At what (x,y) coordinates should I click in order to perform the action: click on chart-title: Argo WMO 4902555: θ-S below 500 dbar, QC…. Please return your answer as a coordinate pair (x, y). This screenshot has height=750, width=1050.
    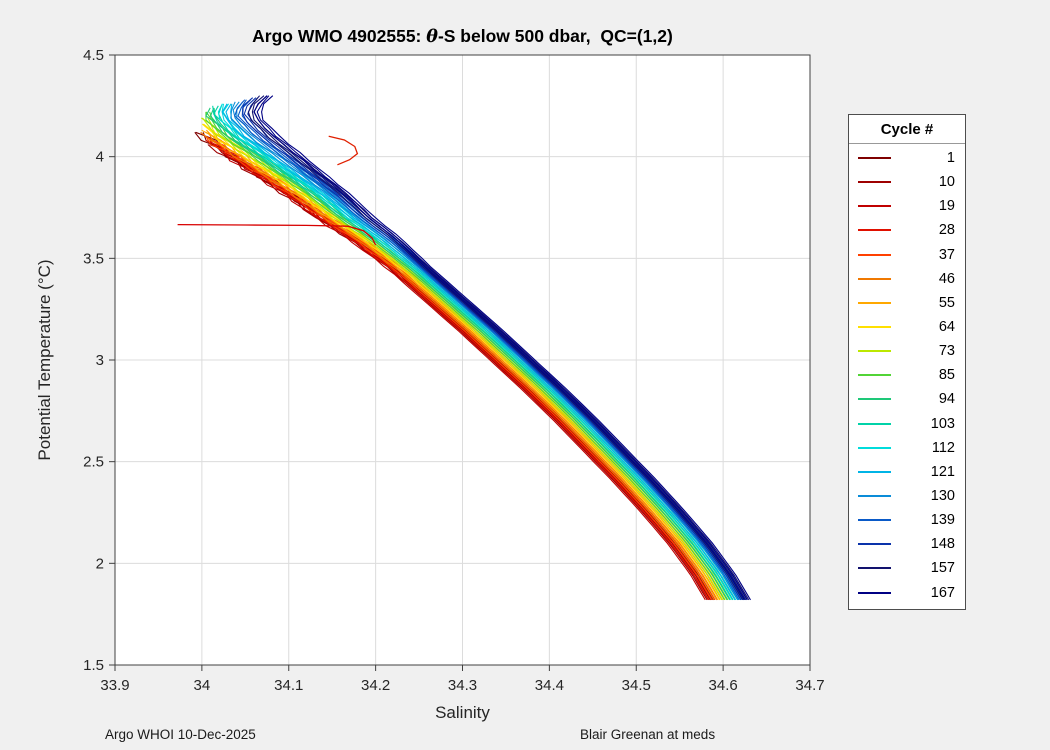
    Looking at the image, I should click on (462, 36).